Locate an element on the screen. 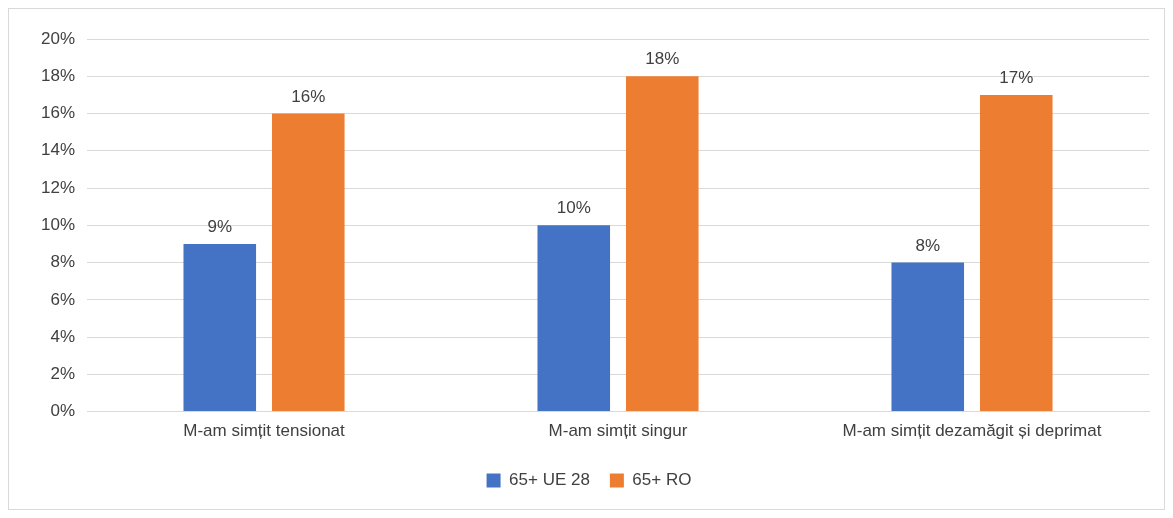 The height and width of the screenshot is (518, 1173). x-tick-label: M-am simțit singur is located at coordinates (618, 431).